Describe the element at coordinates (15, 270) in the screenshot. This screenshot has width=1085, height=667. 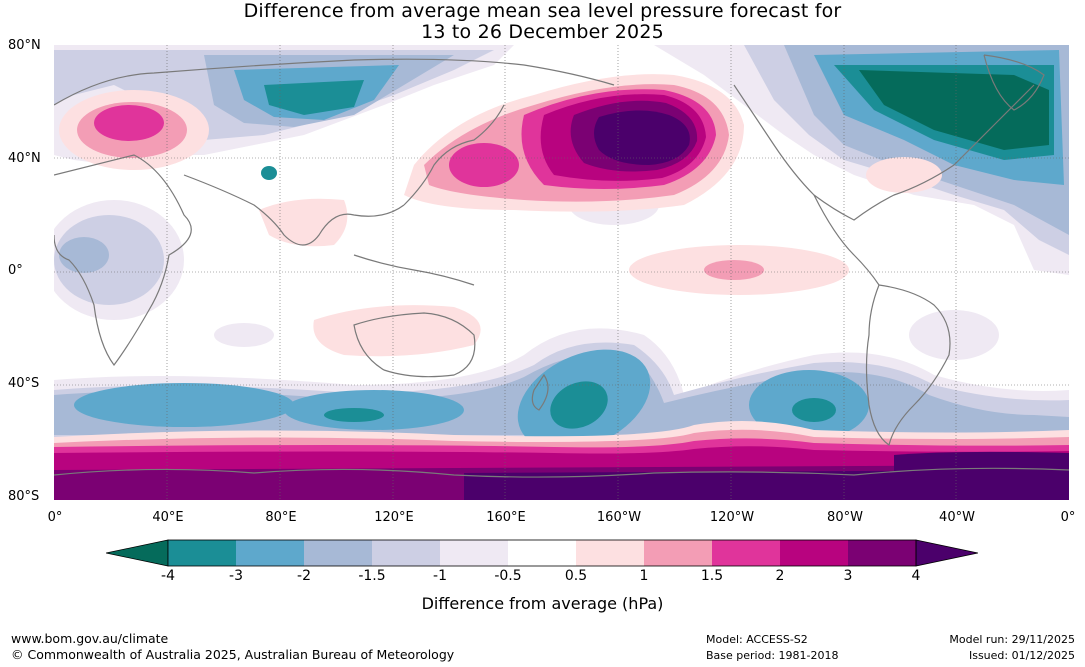
I see `lat-label-equator: 0°` at that location.